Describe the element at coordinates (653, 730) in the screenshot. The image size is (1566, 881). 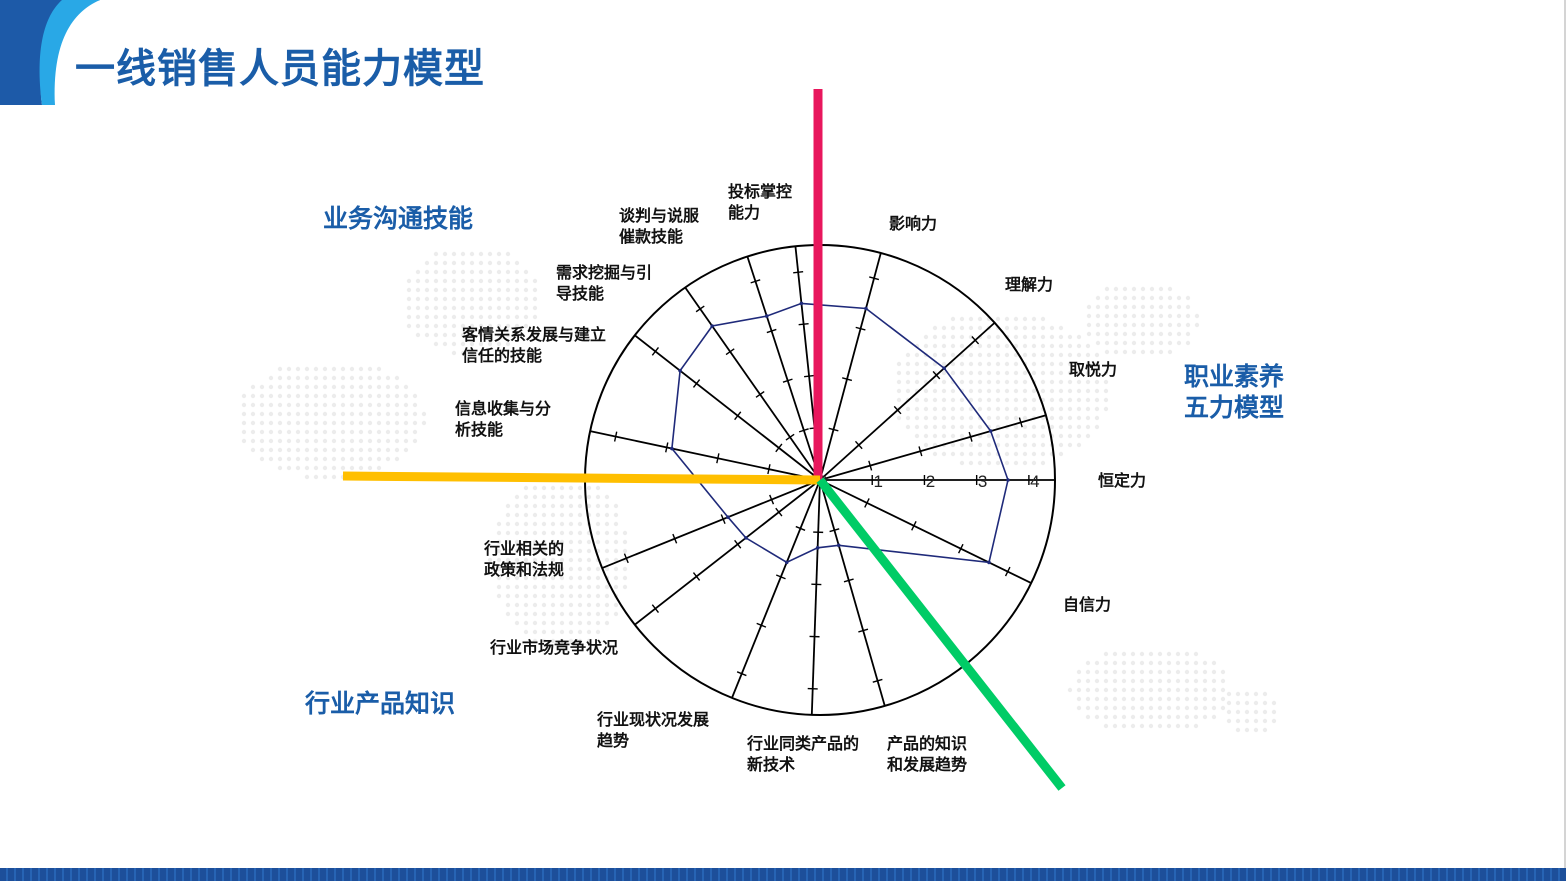
I see `category-label: 行业现状况发展趋势` at that location.